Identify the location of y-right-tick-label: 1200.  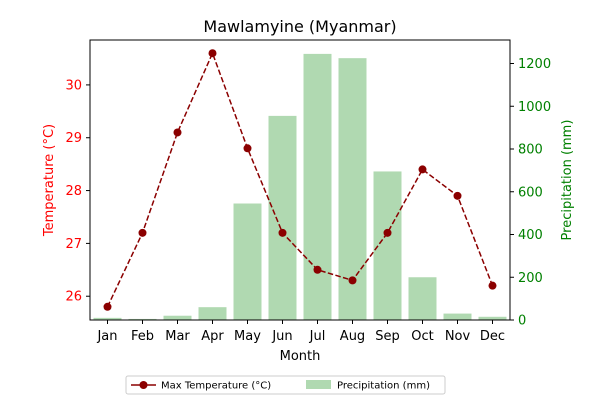
(534, 64).